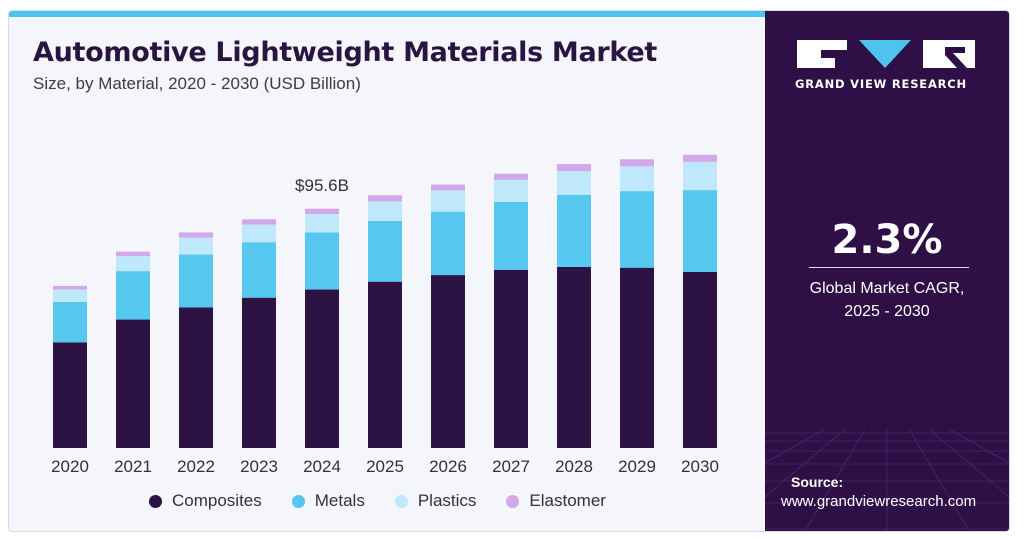 Image resolution: width=1024 pixels, height=540 pixels. Describe the element at coordinates (322, 368) in the screenshot. I see `bar-composites-2024` at that location.